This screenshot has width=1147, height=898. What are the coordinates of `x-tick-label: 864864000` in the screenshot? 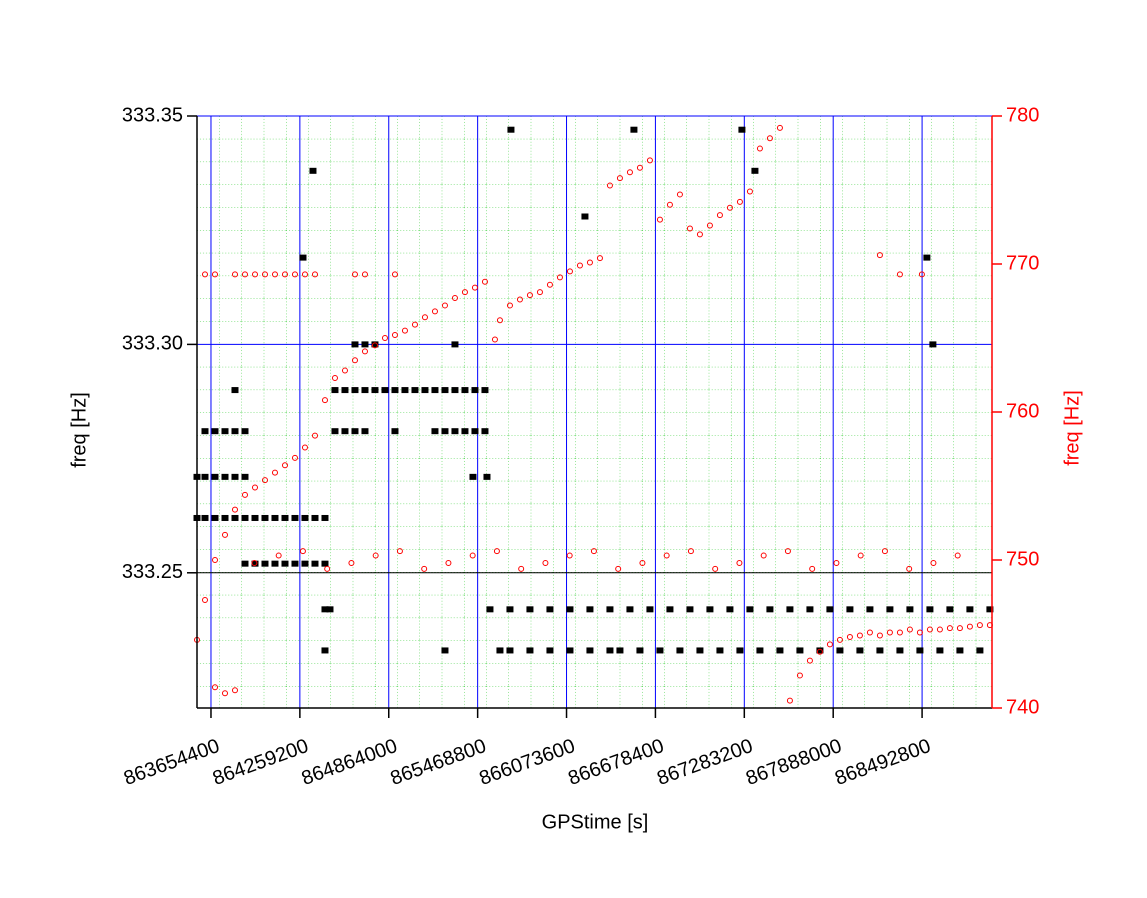 It's located at (350, 762).